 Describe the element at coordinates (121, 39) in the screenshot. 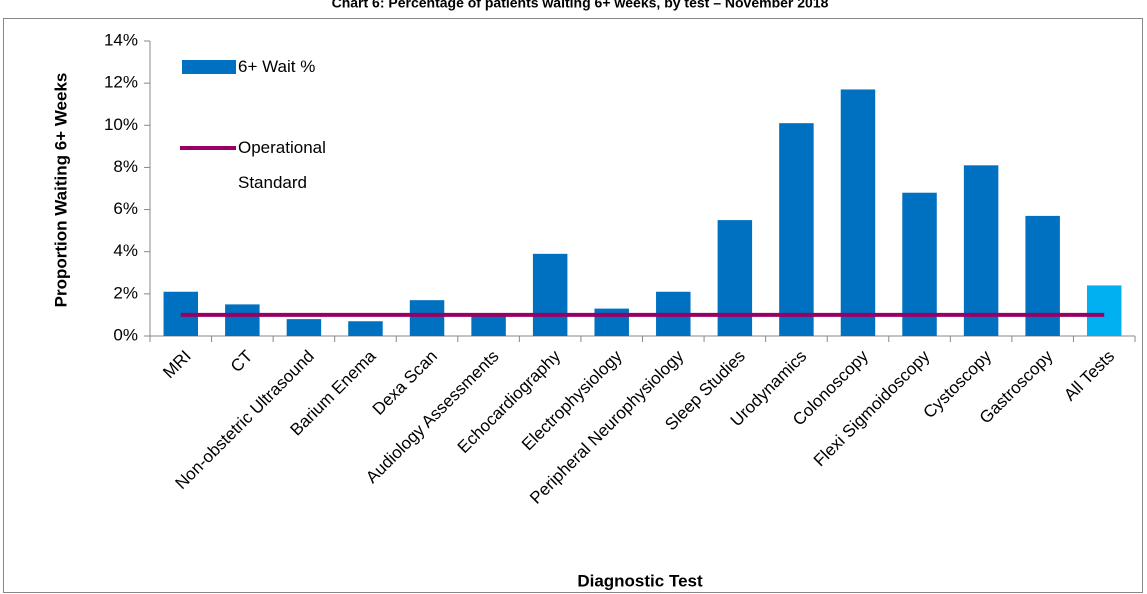

I see `y-tick-label: 14%` at that location.